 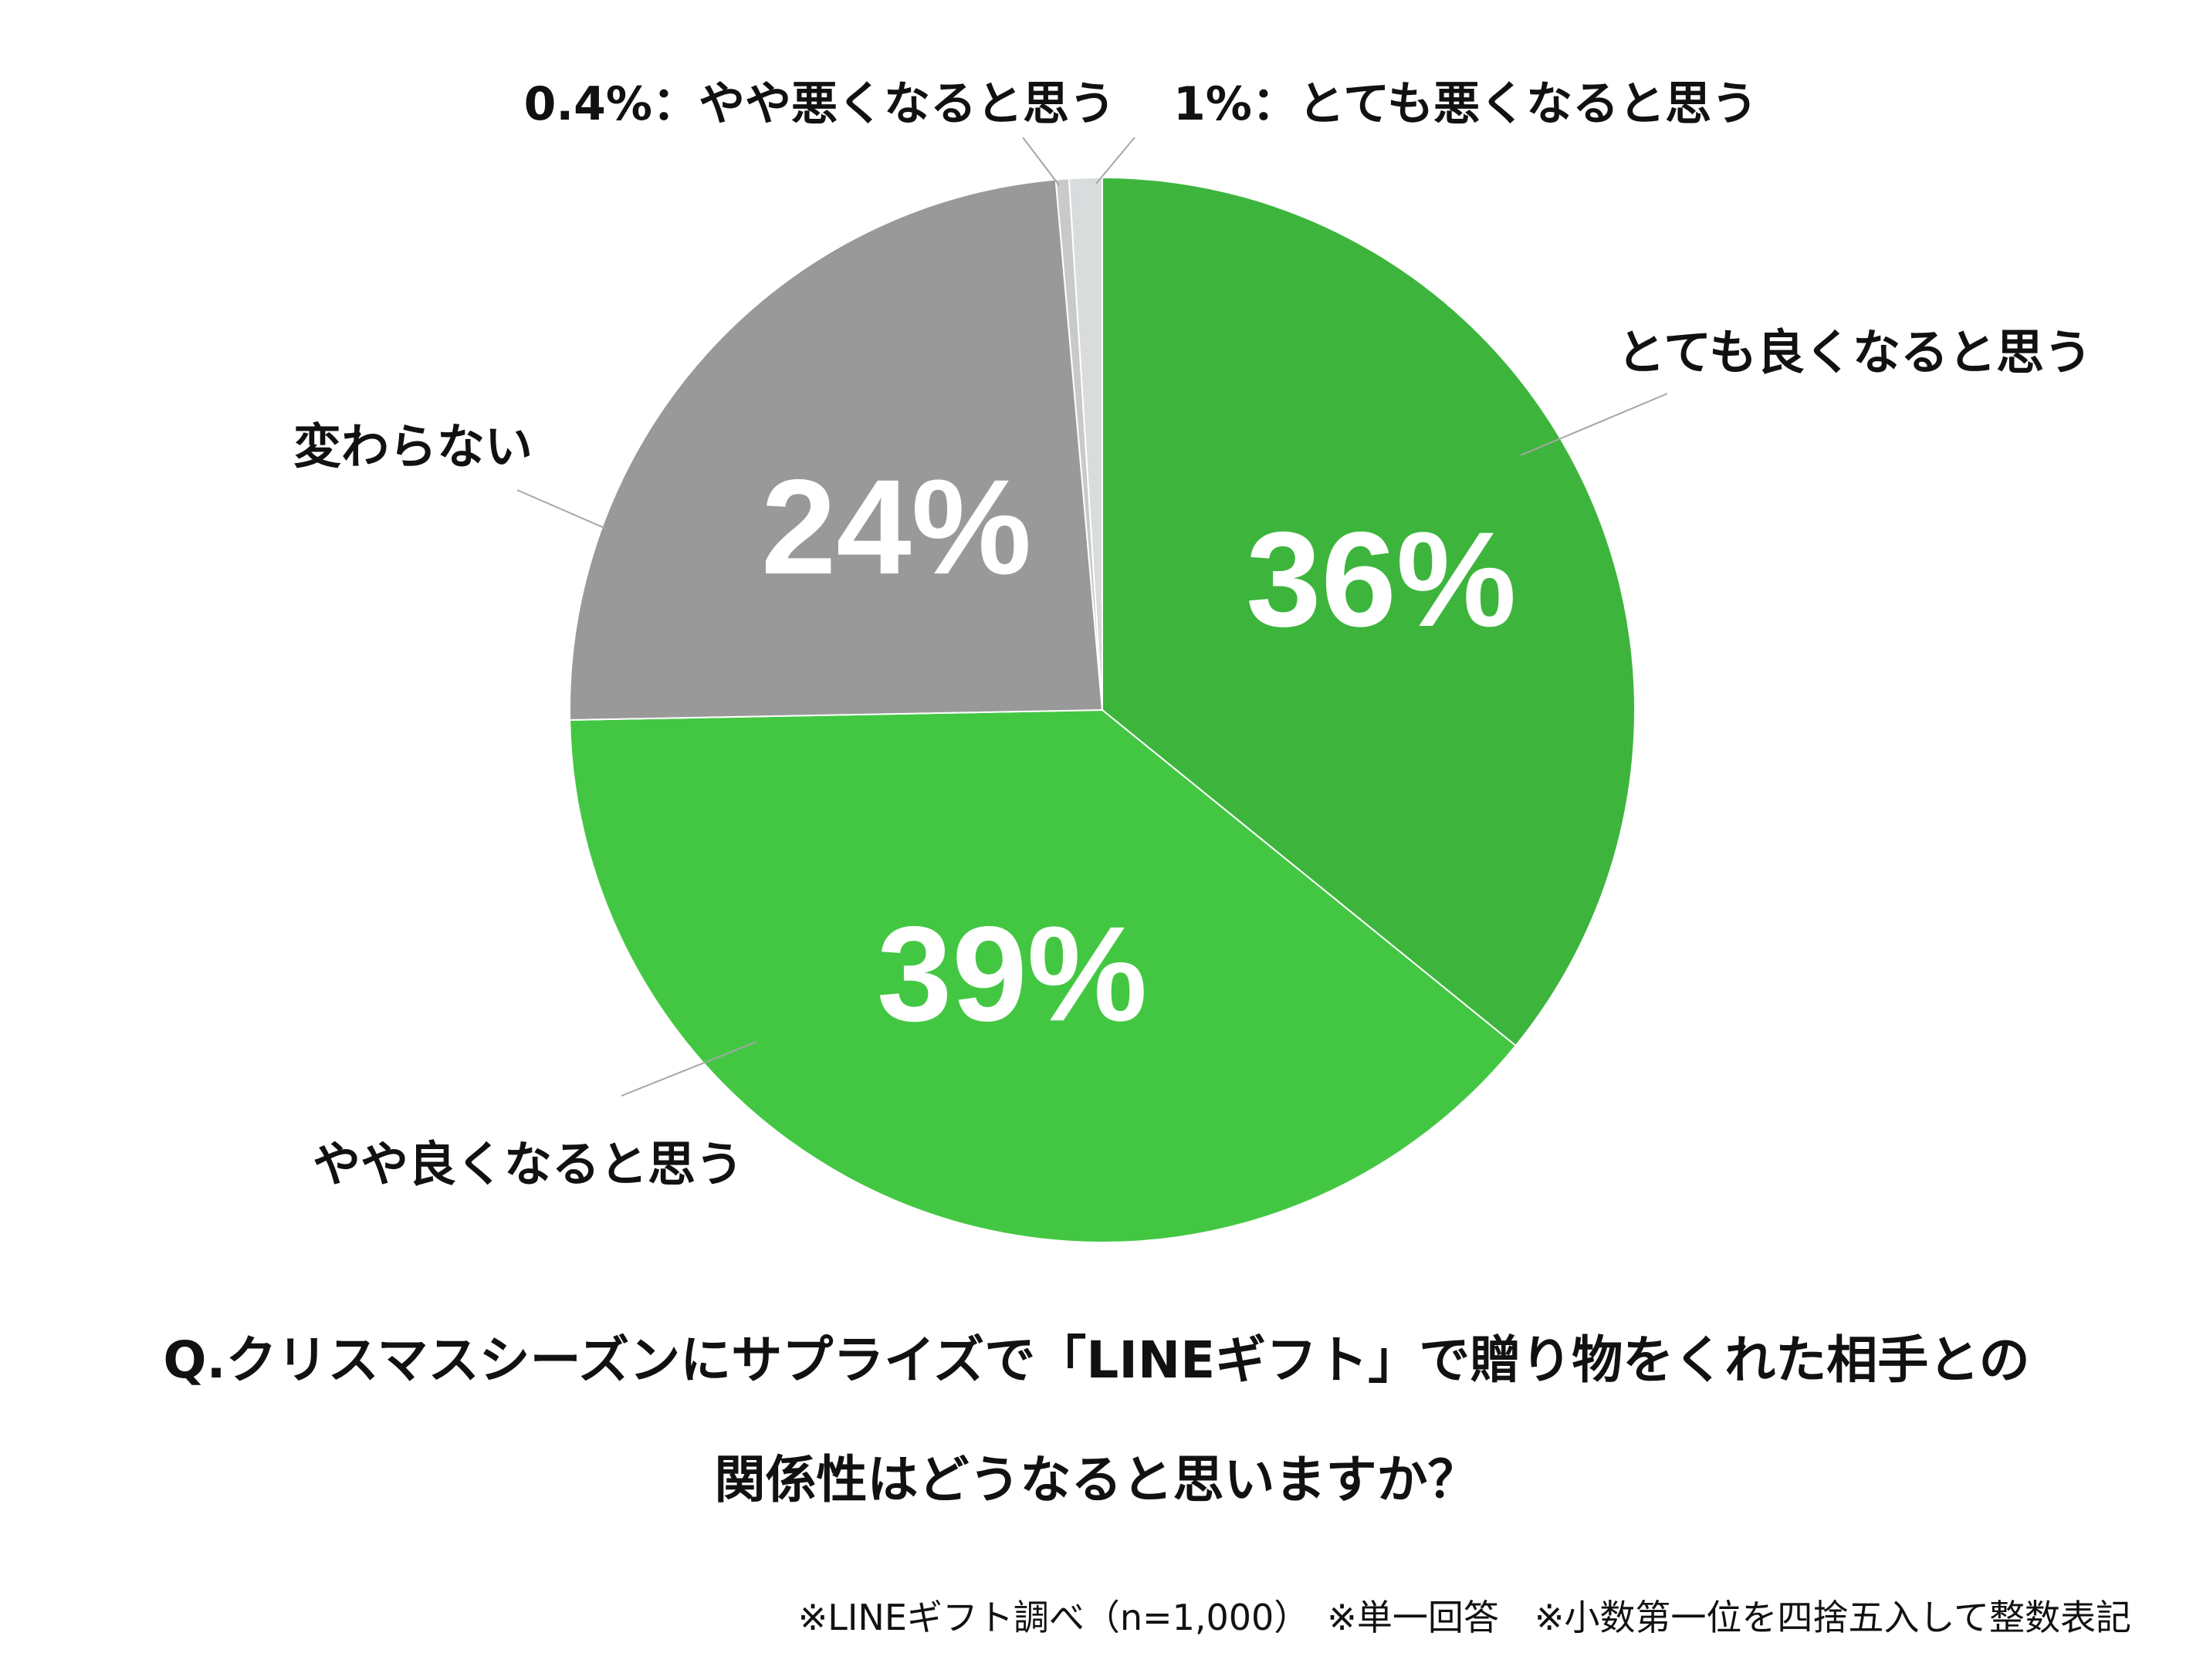 I want to click on category-label-4: 1%：とても悪くなると思う, so click(x=1465, y=104).